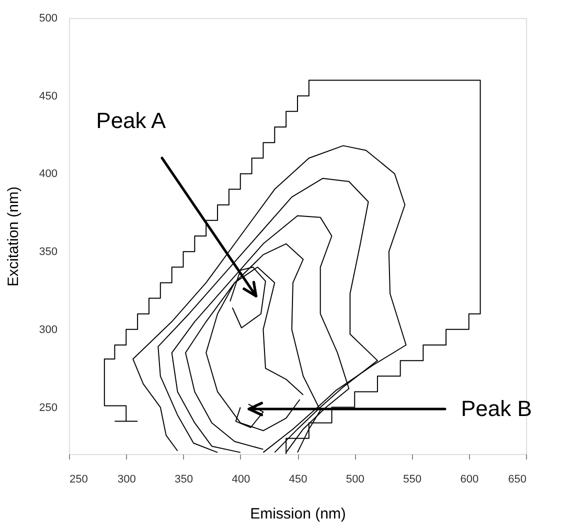  What do you see at coordinates (298, 514) in the screenshot?
I see `x-axis-title: Emission (nm)` at bounding box center [298, 514].